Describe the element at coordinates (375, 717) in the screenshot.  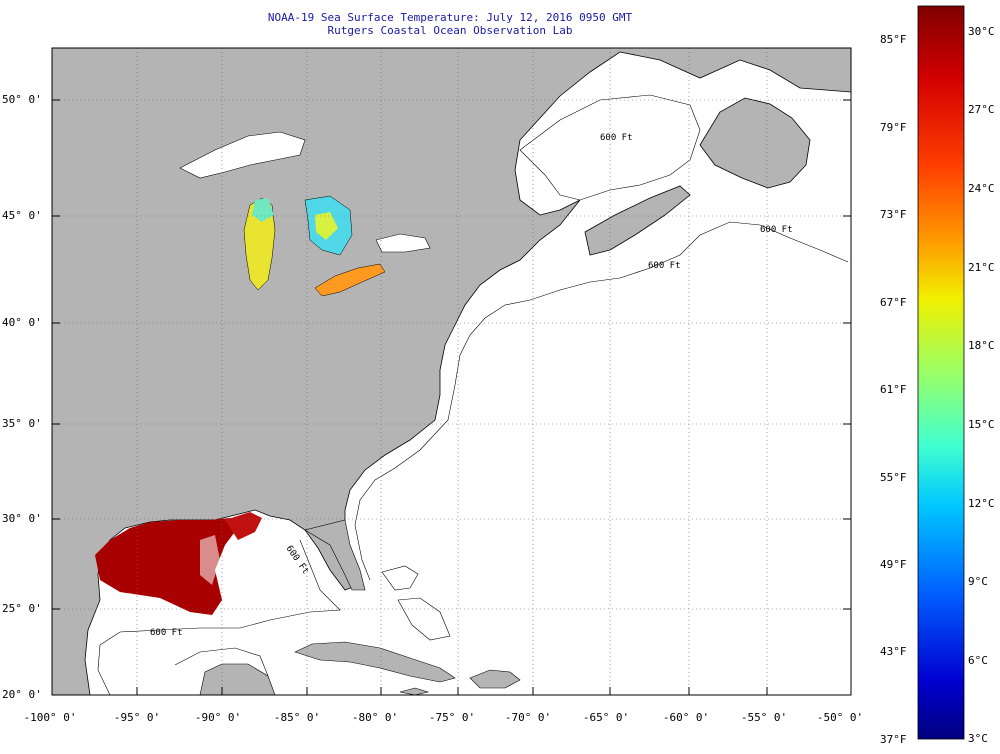
I see `lon-label: -80° 0'` at that location.